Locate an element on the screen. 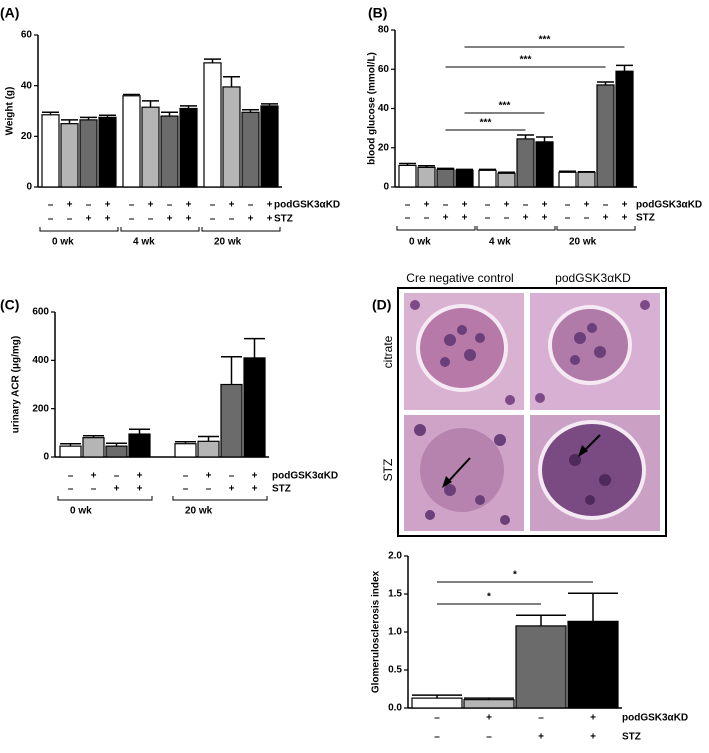  group-bracket is located at coordinates (105, 498).